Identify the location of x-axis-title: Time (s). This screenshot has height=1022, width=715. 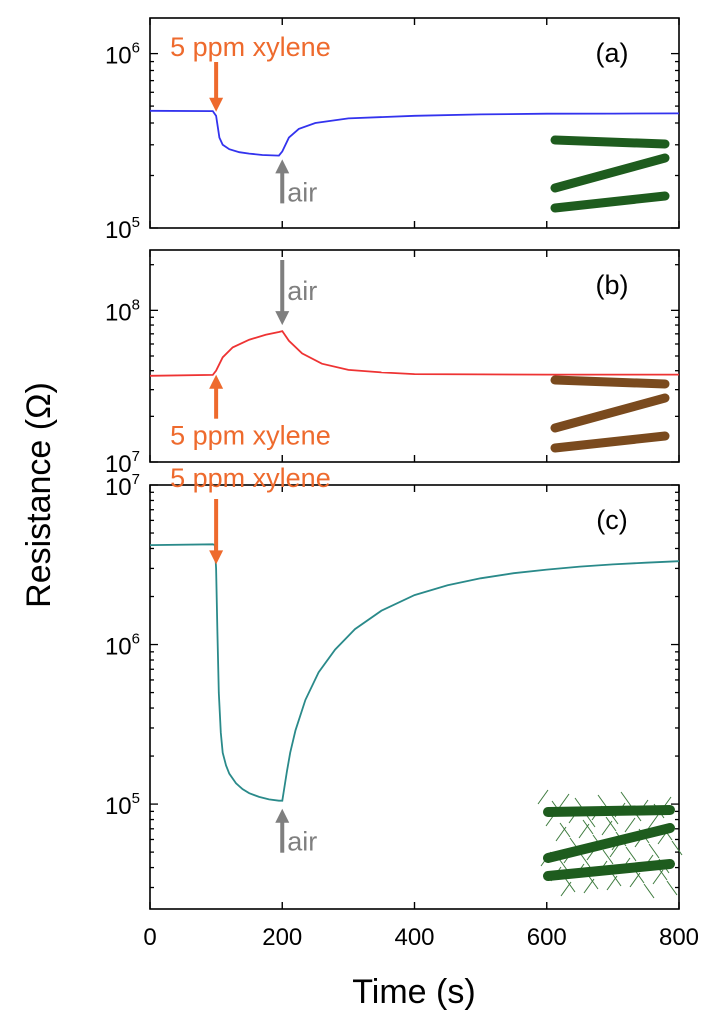
(413, 992).